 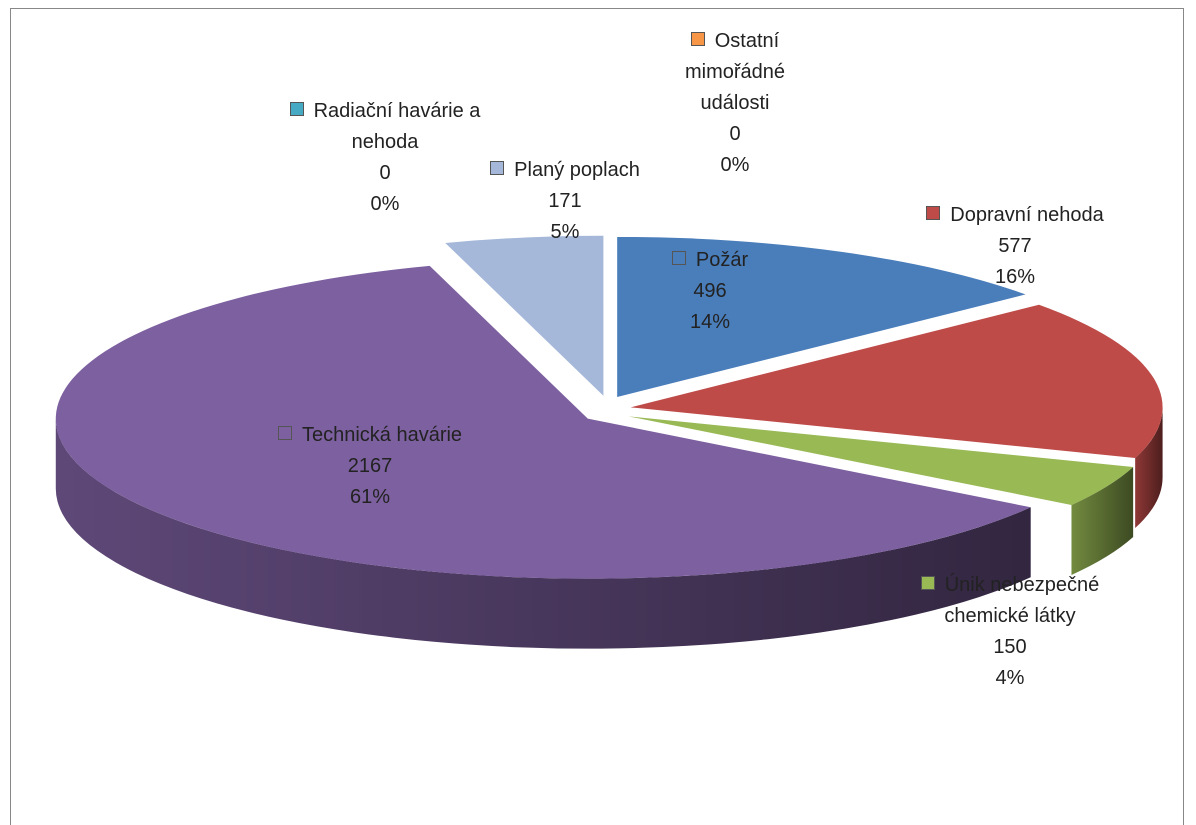 I want to click on data-label: Dopravní nehoda 577 16%, so click(x=1015, y=246).